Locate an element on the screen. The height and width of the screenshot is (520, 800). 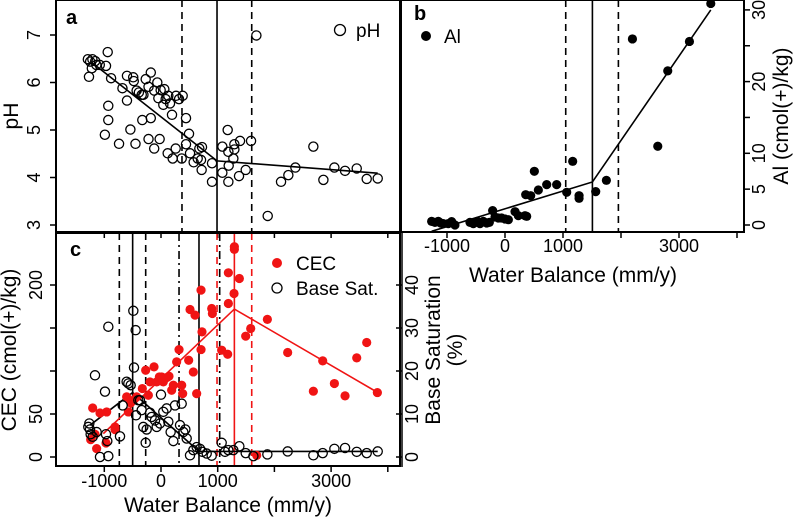
y-axis-title: pH is located at coordinates (11, 116).